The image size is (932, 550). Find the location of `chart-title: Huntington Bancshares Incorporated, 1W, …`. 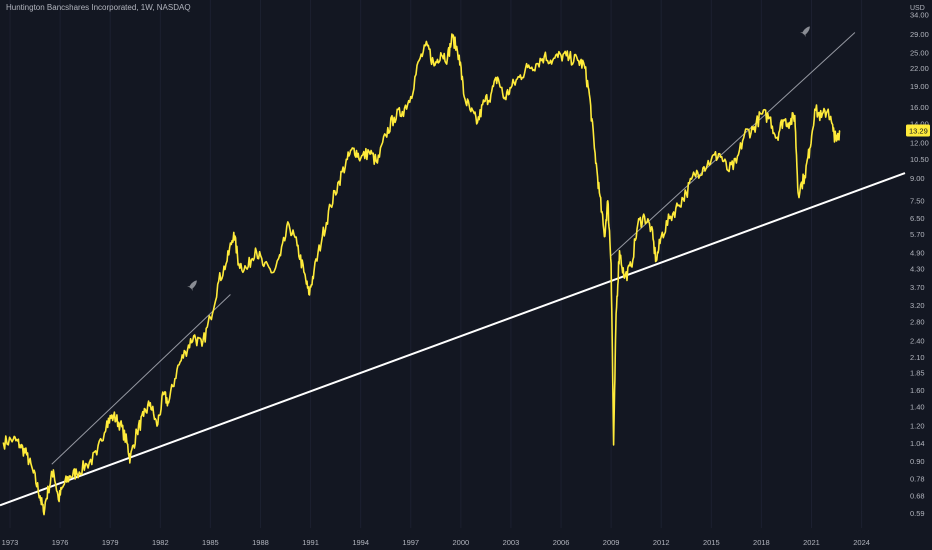

chart-title: Huntington Bancshares Incorporated, 1W, … is located at coordinates (98, 7).